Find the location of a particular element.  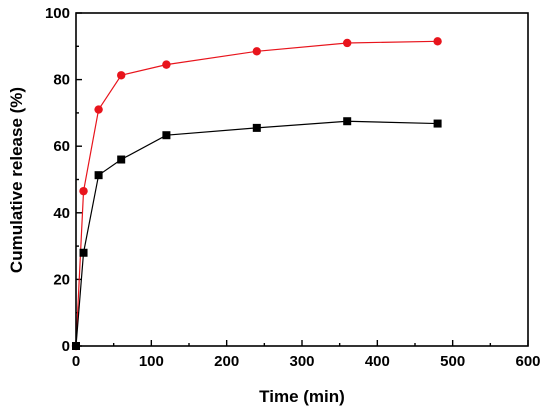

x-tick-label: 500 is located at coordinates (452, 361).